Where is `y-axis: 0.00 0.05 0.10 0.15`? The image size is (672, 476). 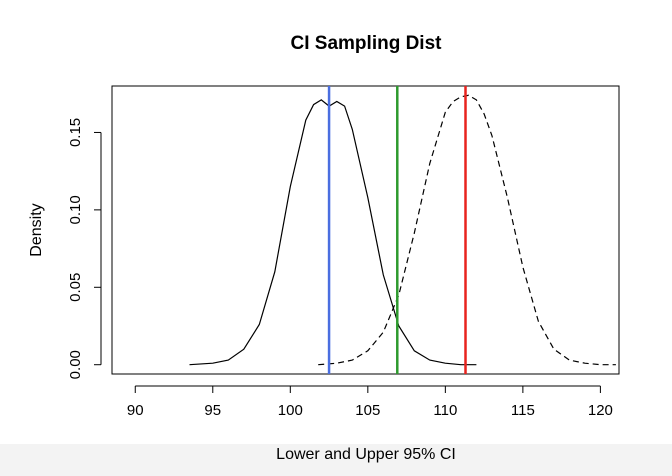
y-axis: 0.00 0.05 0.10 0.15 is located at coordinates (84, 248).